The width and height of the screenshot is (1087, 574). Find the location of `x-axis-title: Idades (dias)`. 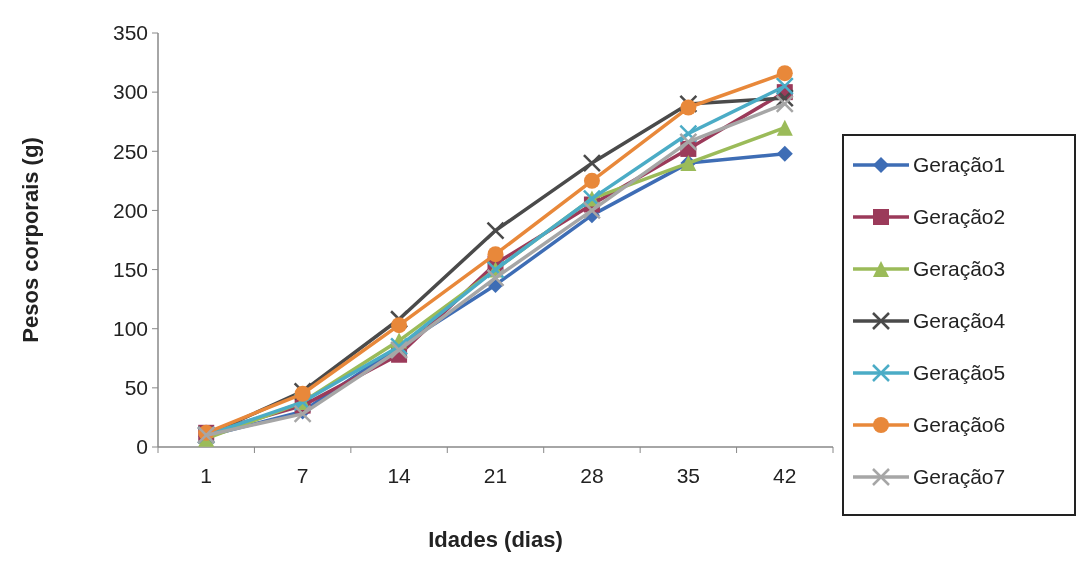

x-axis-title: Idades (dias) is located at coordinates (495, 539).